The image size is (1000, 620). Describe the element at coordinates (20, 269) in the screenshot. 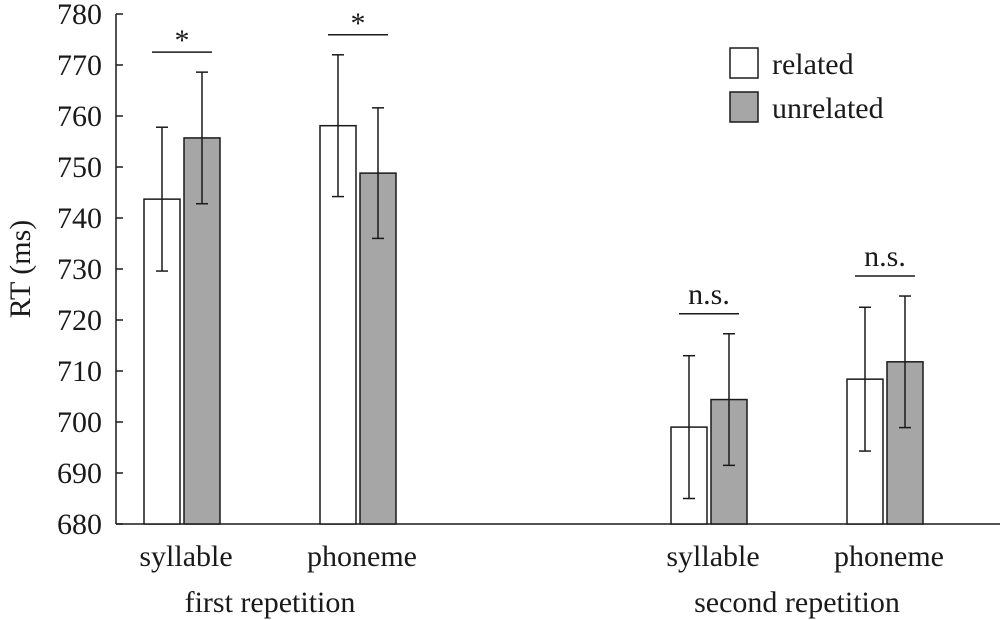

I see `y-axis-title: RT (ms)` at that location.